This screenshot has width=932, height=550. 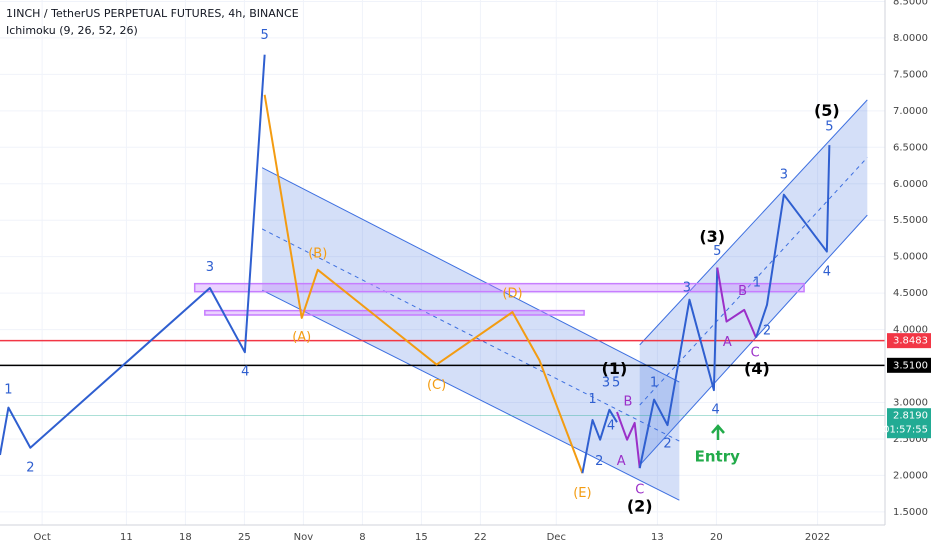 I want to click on wave-label: Entry, so click(x=717, y=457).